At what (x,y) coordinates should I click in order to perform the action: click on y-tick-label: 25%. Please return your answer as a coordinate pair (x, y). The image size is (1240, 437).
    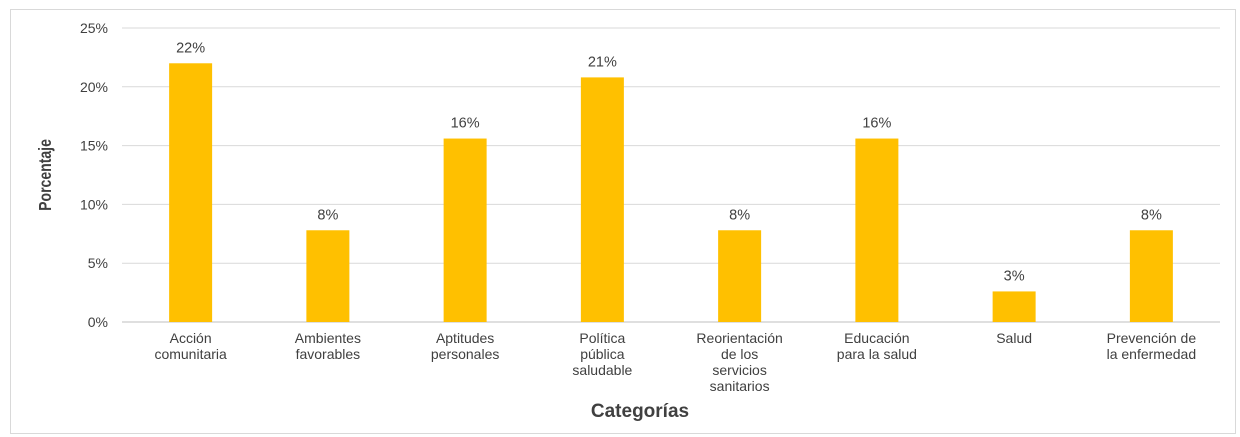
    Looking at the image, I should click on (94, 28).